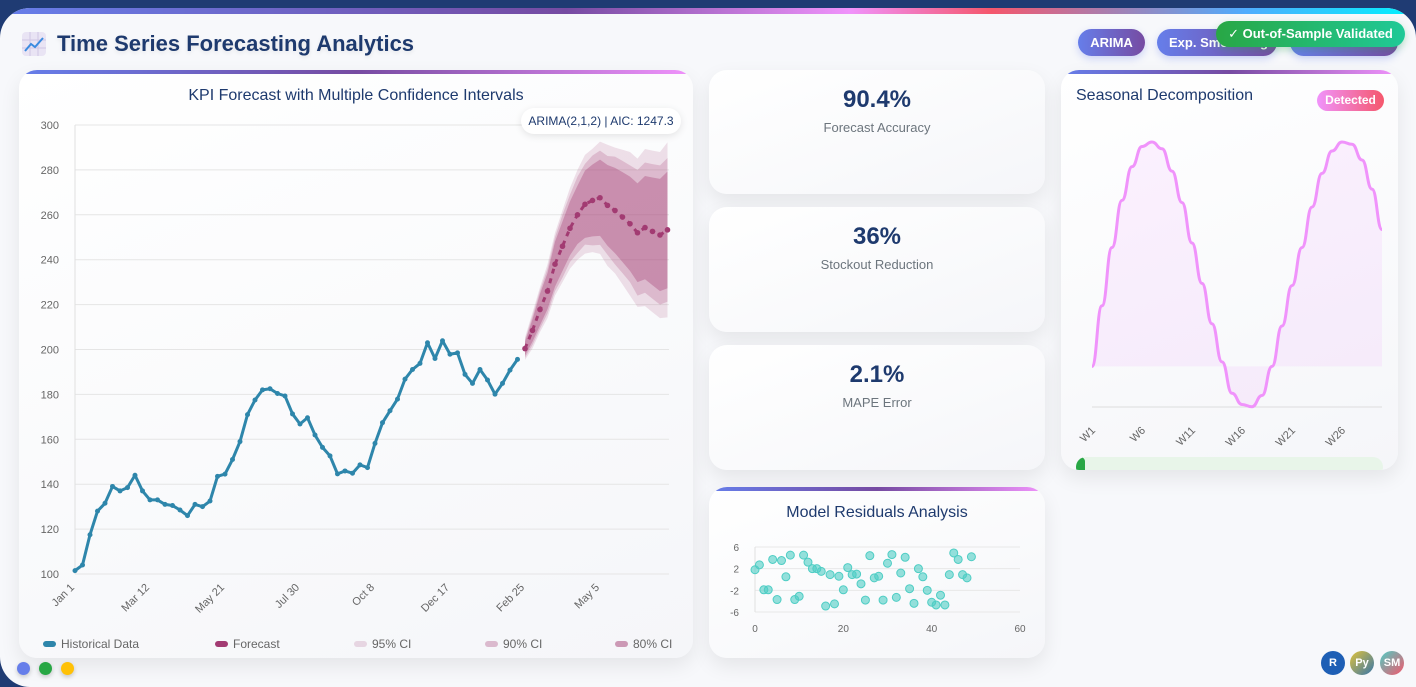 The width and height of the screenshot is (1416, 687). What do you see at coordinates (877, 99) in the screenshot?
I see `kpi-value: 90.4%` at bounding box center [877, 99].